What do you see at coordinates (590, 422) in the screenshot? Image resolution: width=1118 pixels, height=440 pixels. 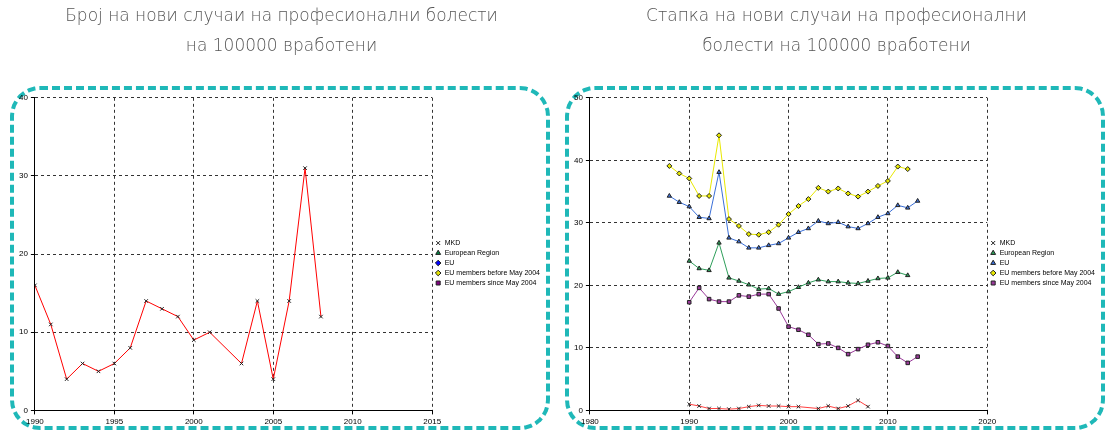 I see `x-tick-label: 1980` at bounding box center [590, 422].